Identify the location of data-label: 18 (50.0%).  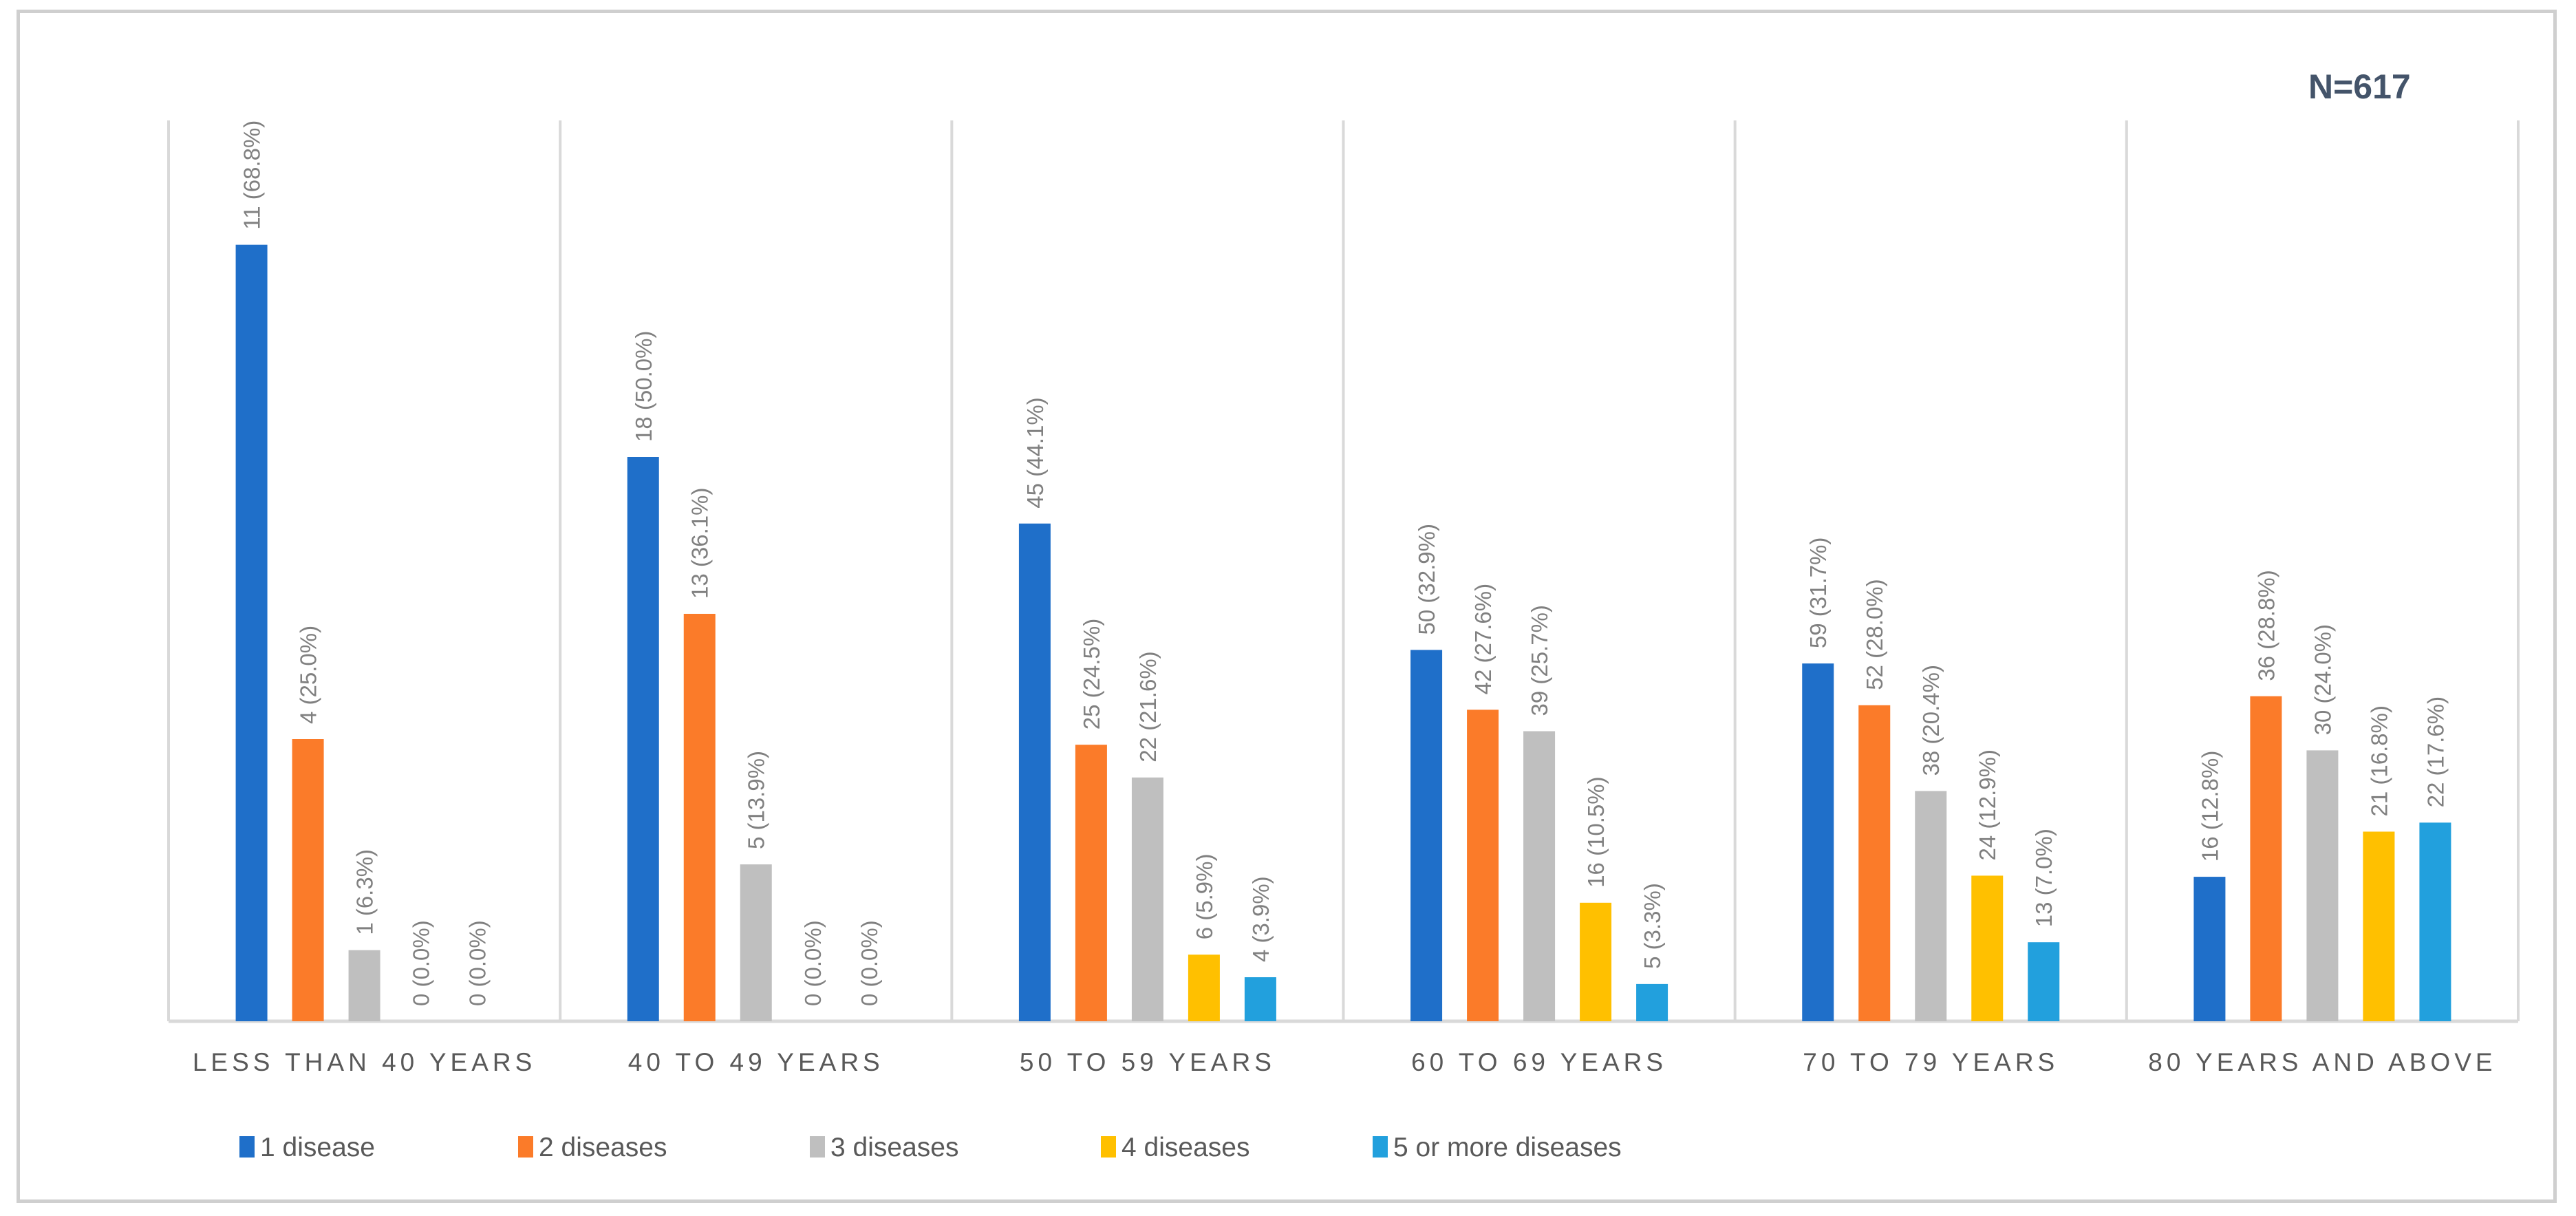
(643, 387).